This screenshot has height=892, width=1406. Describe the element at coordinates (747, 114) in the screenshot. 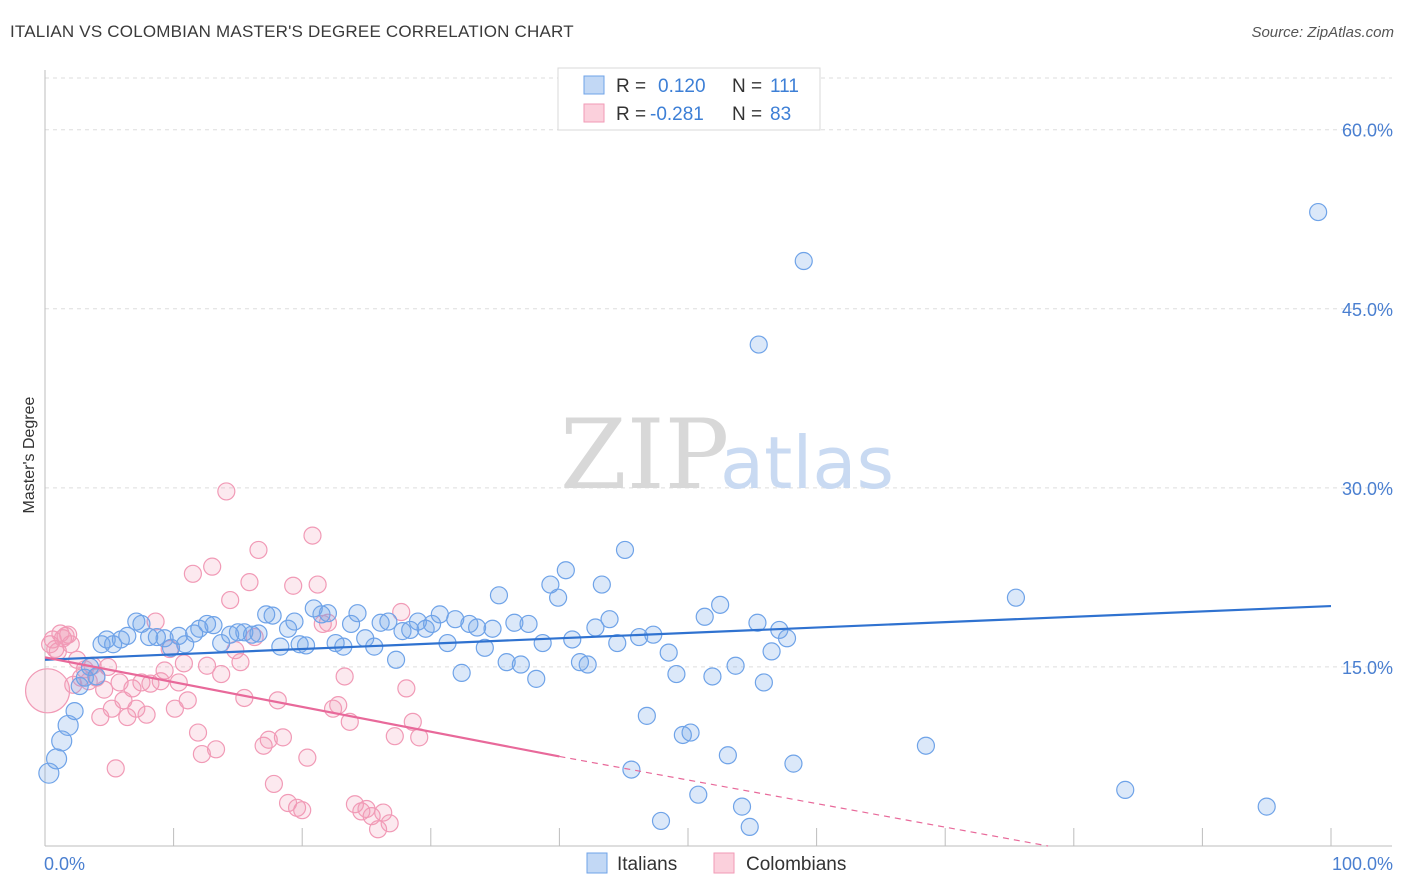

I see `colombians-n-label: N =` at that location.